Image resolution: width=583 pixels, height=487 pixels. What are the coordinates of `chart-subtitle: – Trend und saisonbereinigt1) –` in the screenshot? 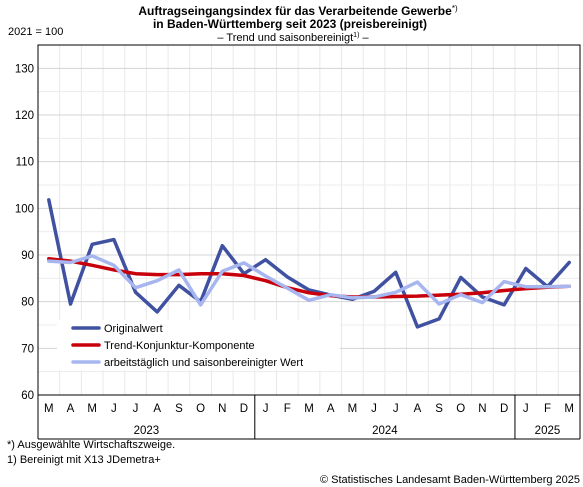 It's located at (293, 38).